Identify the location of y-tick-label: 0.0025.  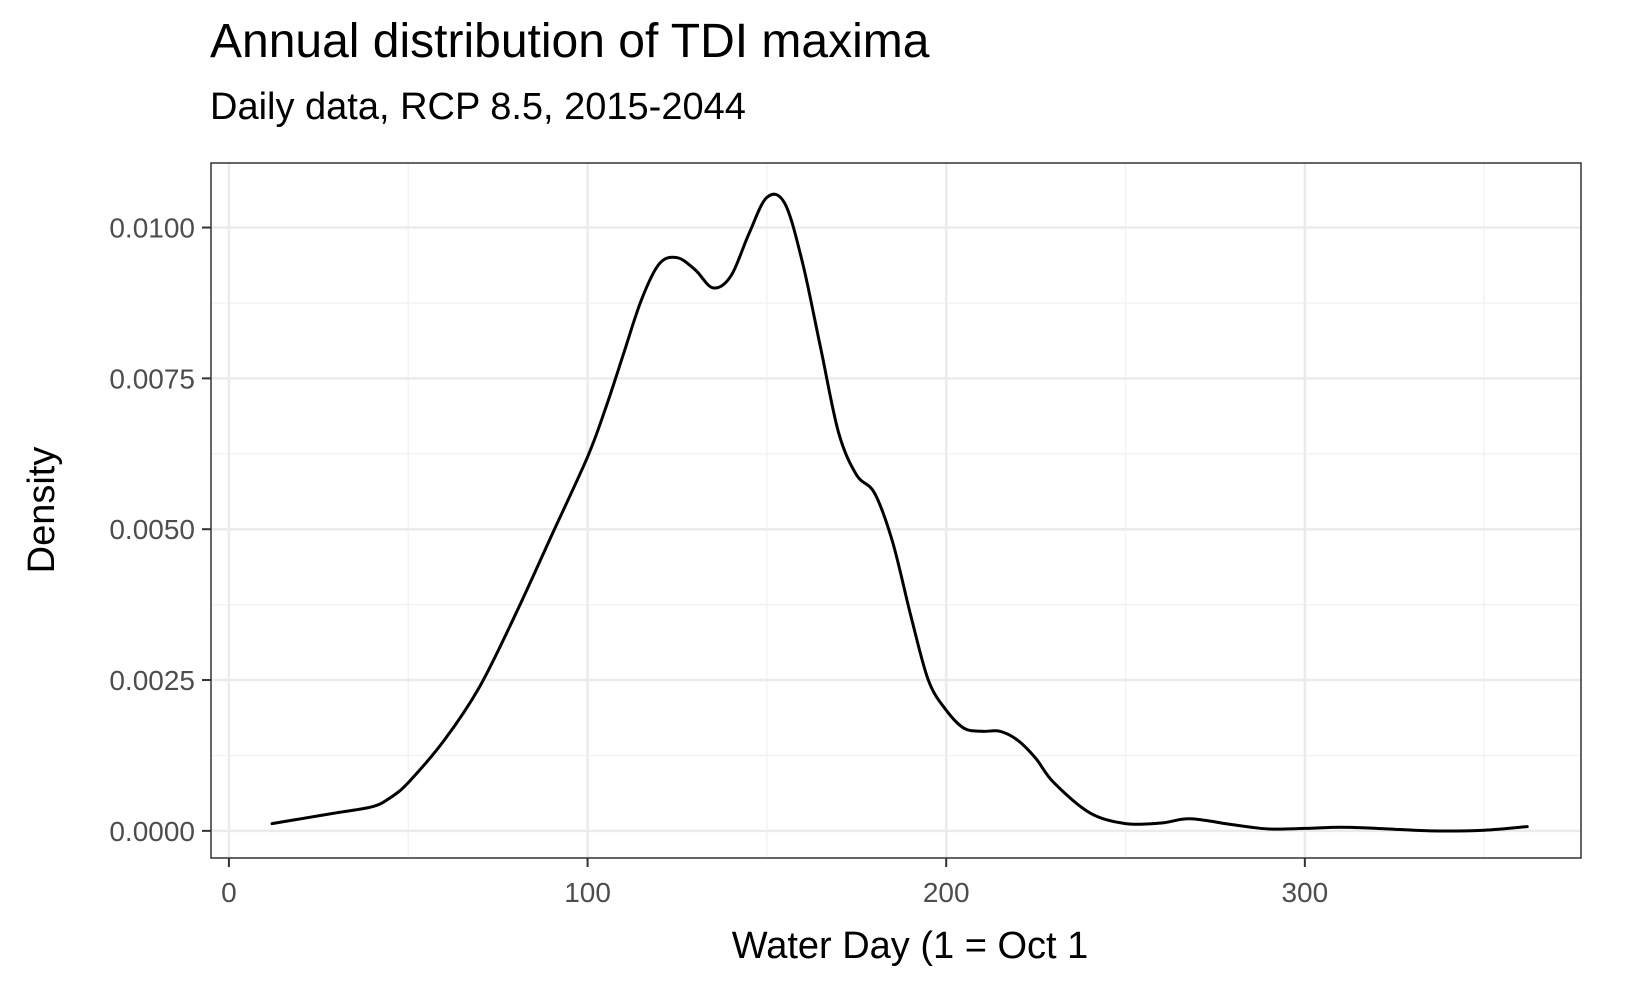
(152, 680).